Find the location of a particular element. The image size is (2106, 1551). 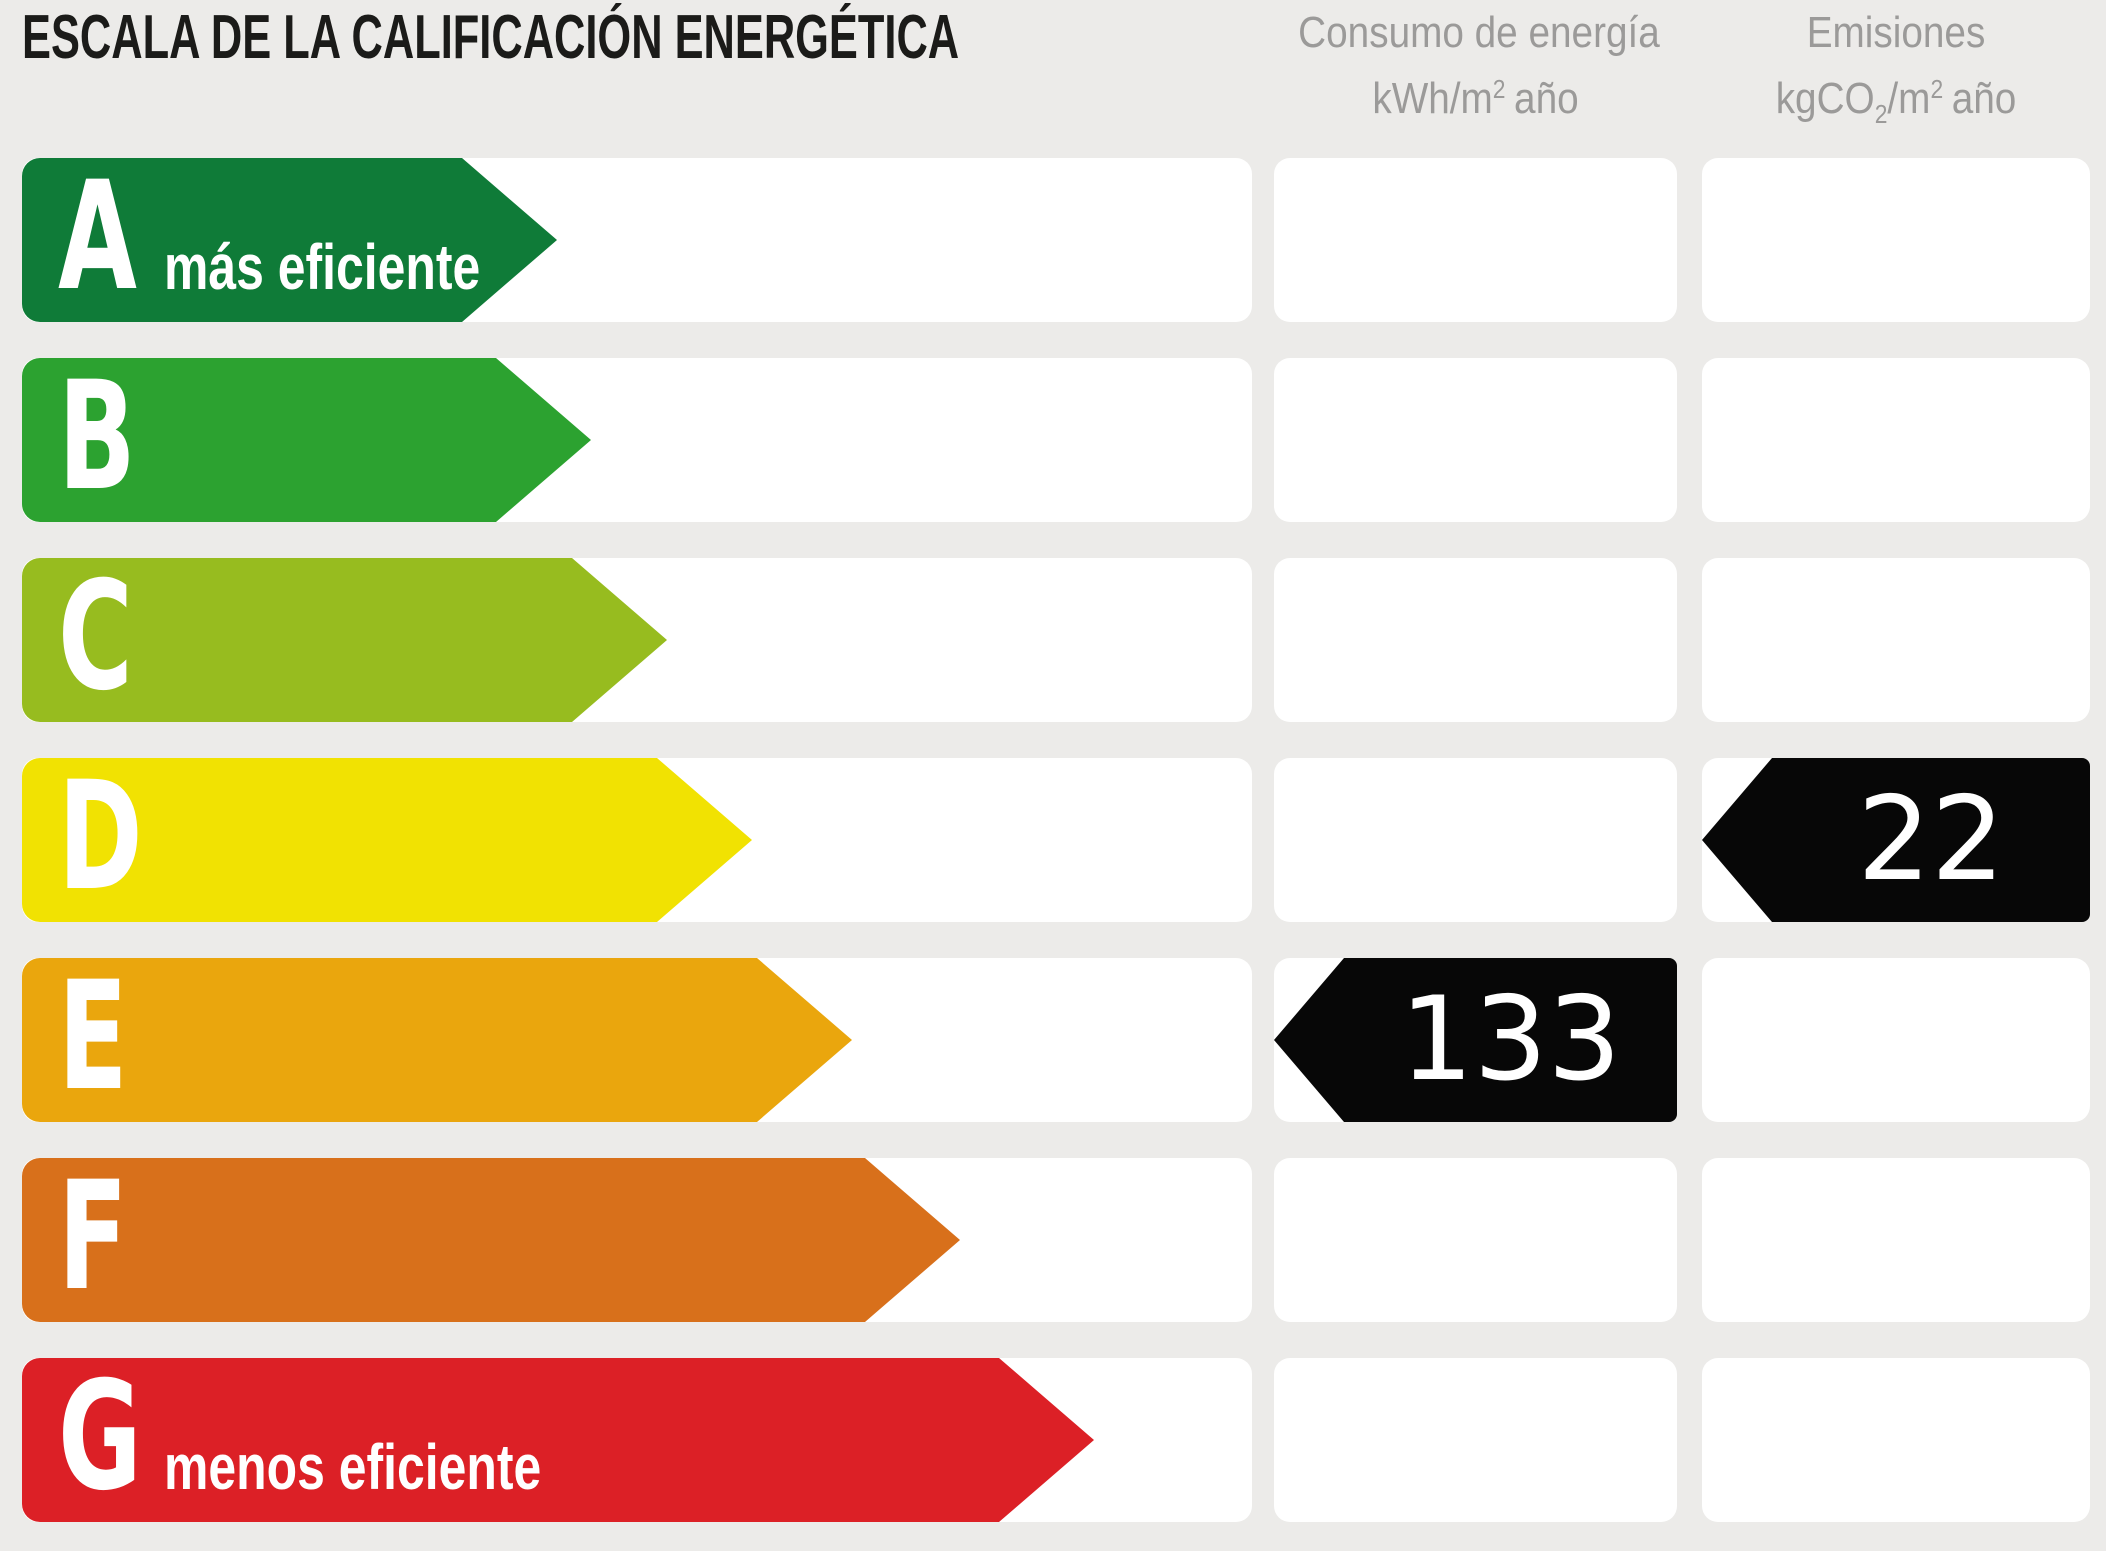

rating-bar-f: F is located at coordinates (491, 1240).